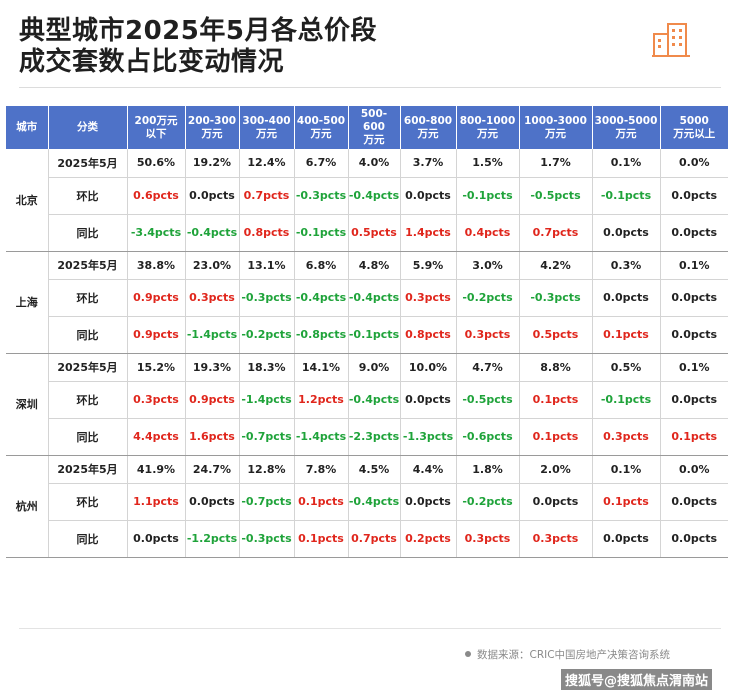 The width and height of the screenshot is (740, 694). What do you see at coordinates (156, 298) in the screenshot?
I see `value-cell: 0.9pcts` at bounding box center [156, 298].